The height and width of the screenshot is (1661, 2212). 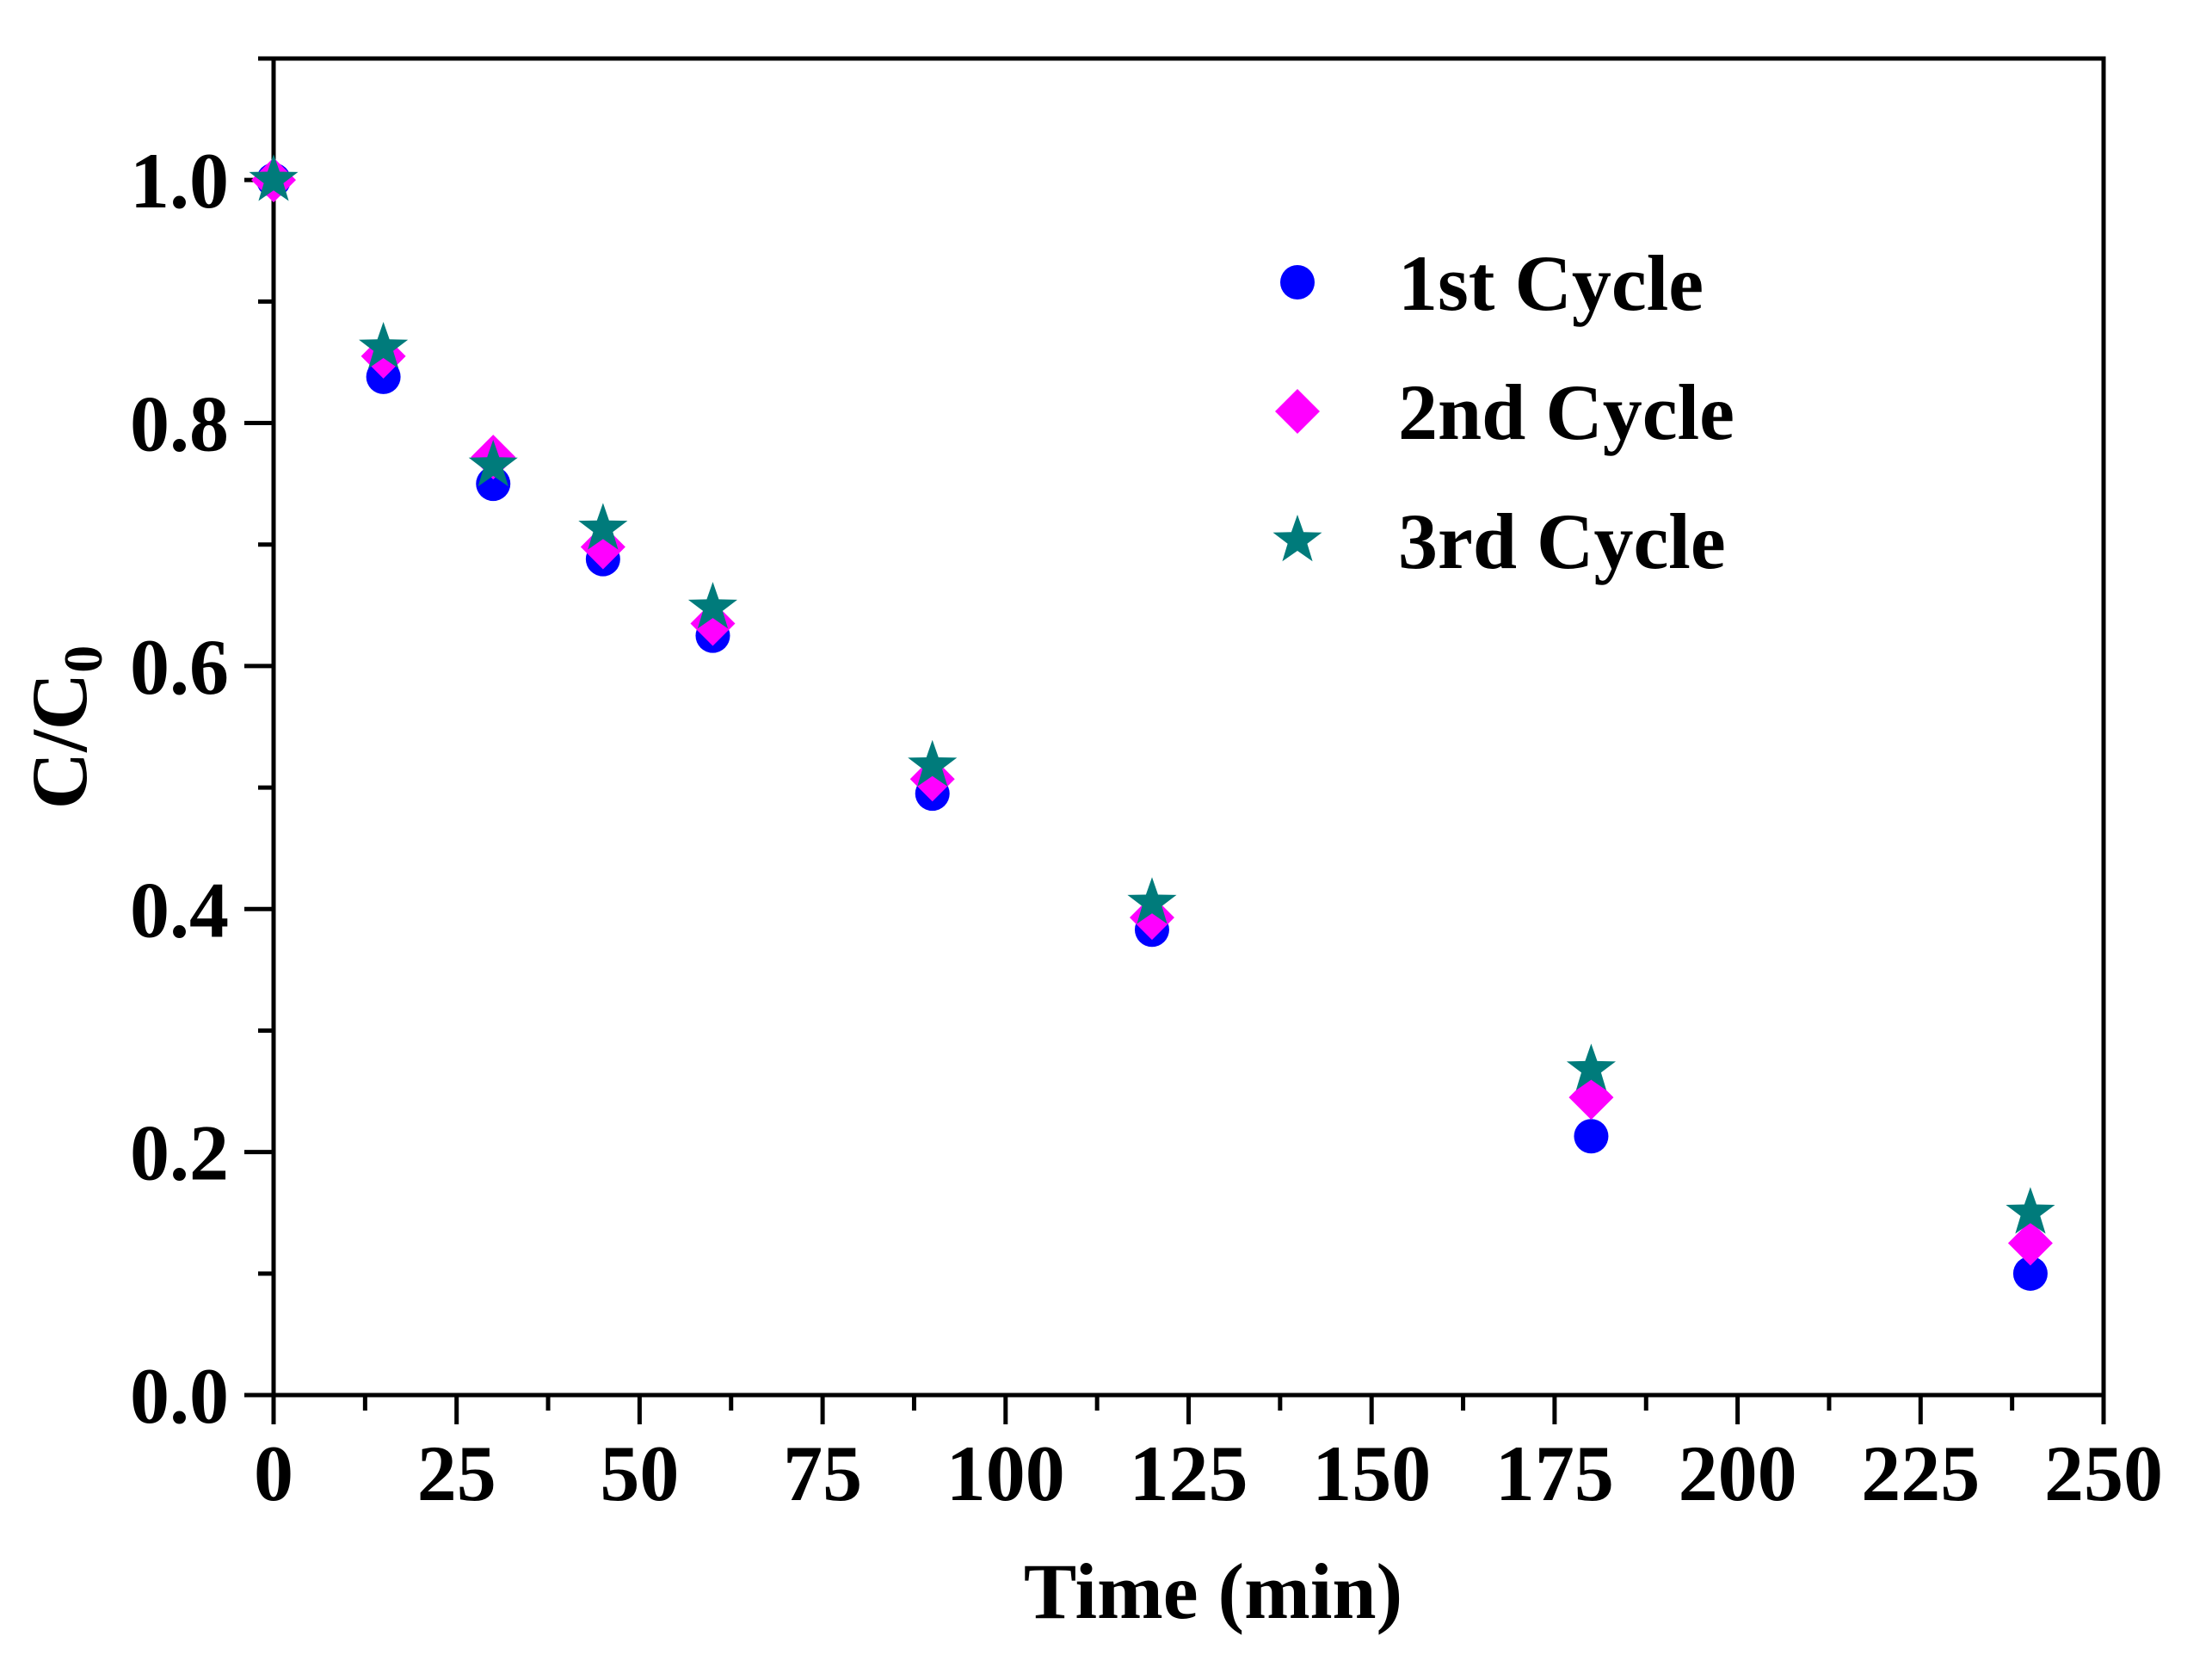 What do you see at coordinates (179, 1396) in the screenshot?
I see `y-tick-label: 0.0` at bounding box center [179, 1396].